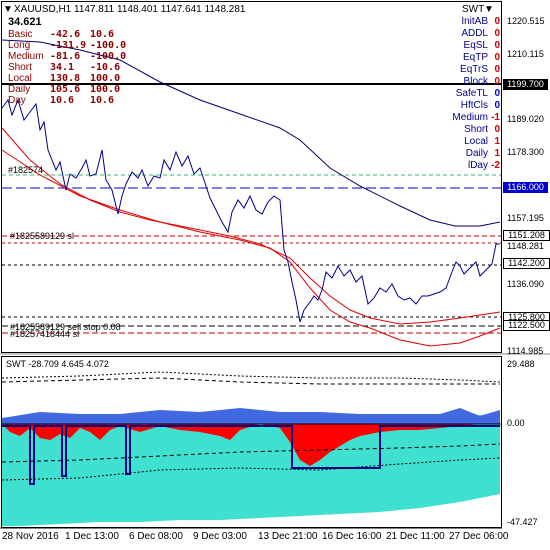 This screenshot has width=550, height=550. I want to click on date-tick: 13 Dec 21:00, so click(288, 536).